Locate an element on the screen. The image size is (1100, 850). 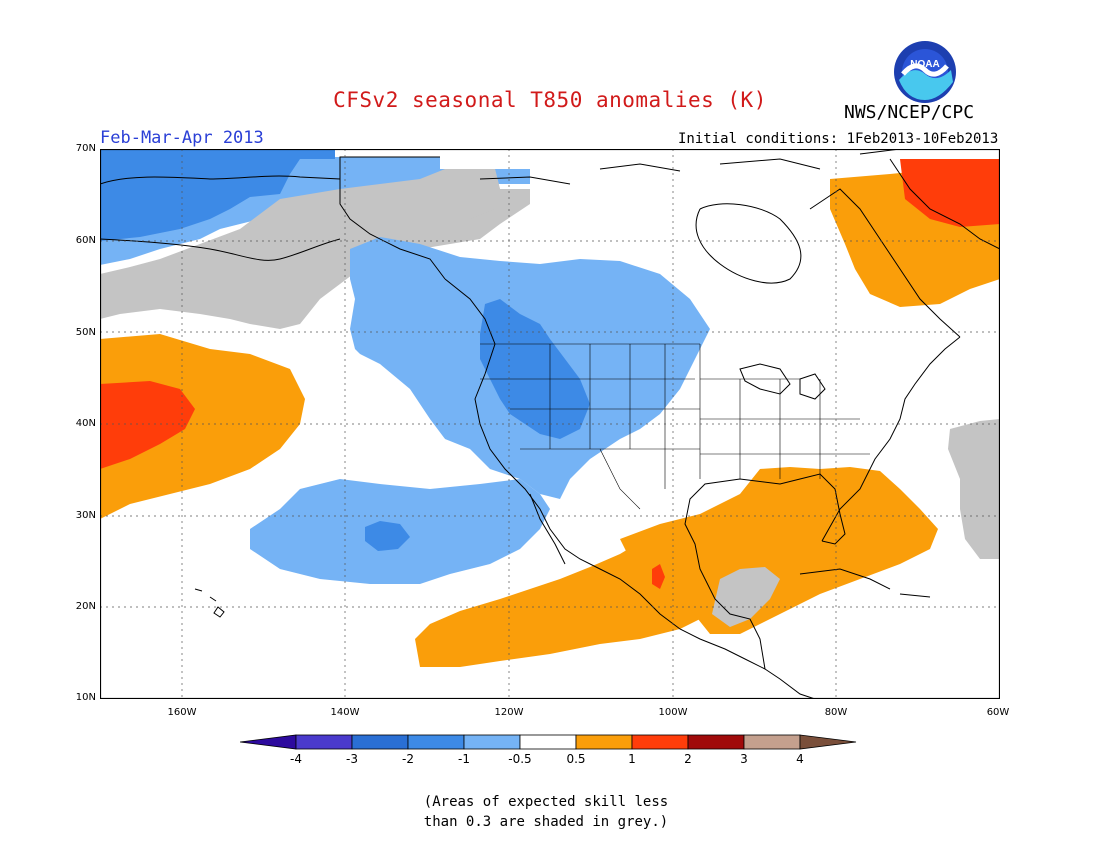
skill-grey-atlantic is located at coordinates (974, 489).